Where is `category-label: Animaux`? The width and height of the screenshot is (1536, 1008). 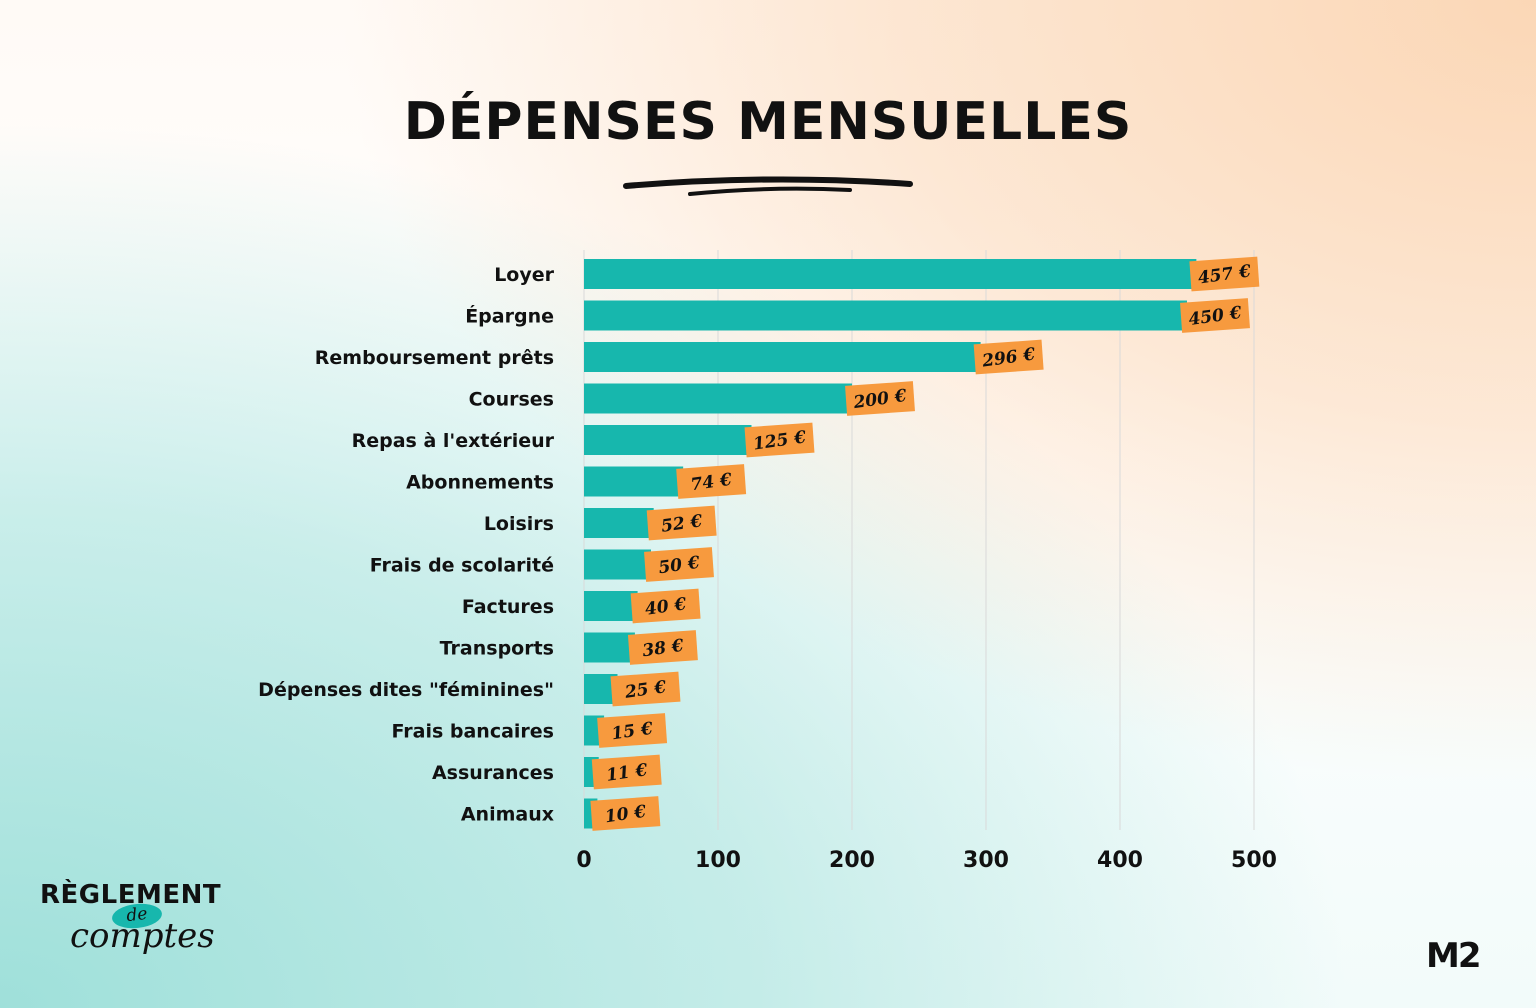
category-label: Animaux is located at coordinates (507, 815).